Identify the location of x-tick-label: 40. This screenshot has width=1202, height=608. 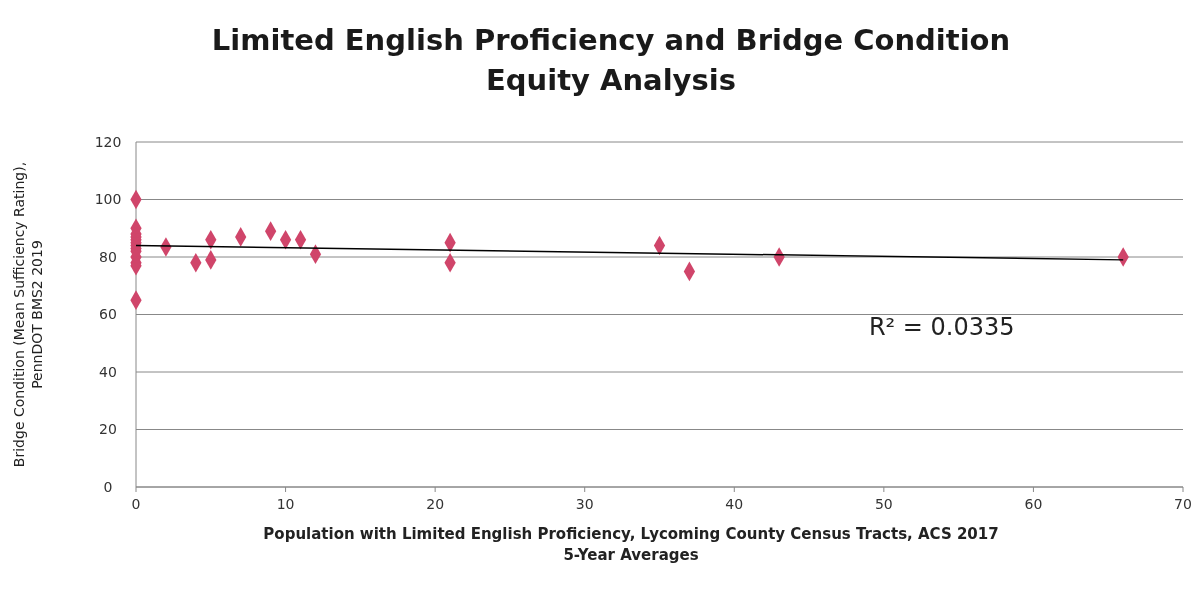
(734, 504).